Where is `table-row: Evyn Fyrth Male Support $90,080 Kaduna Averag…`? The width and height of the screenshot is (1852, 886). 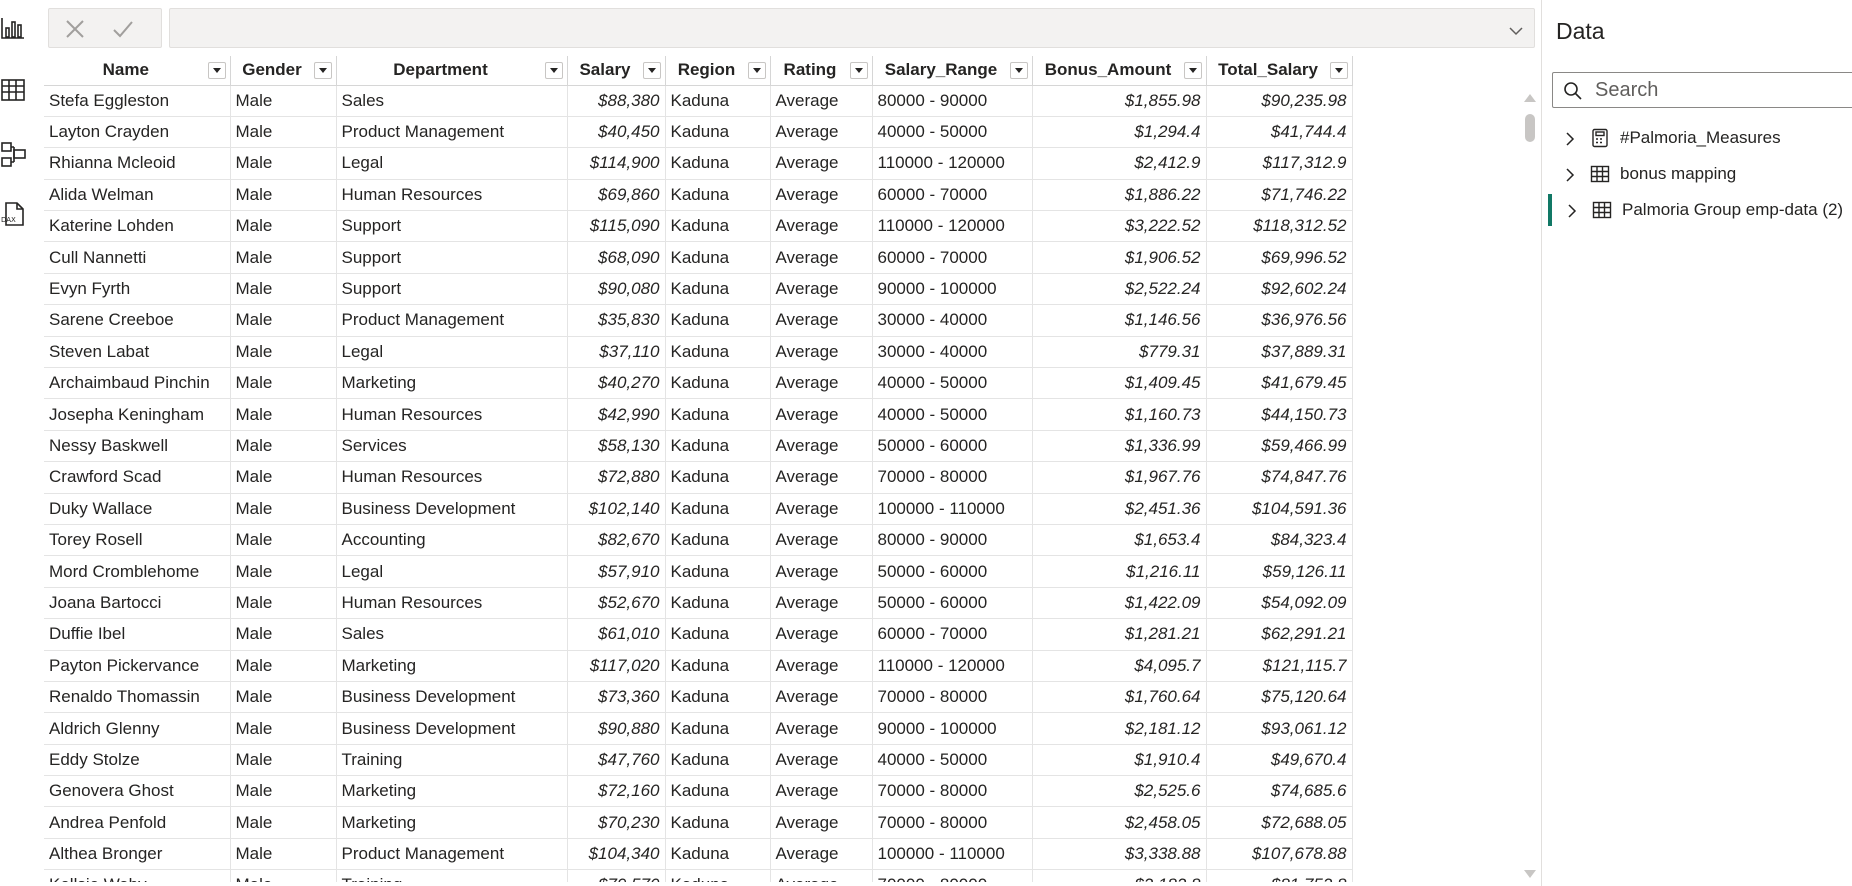 table-row: Evyn Fyrth Male Support $90,080 Kaduna Averag… is located at coordinates (698, 289).